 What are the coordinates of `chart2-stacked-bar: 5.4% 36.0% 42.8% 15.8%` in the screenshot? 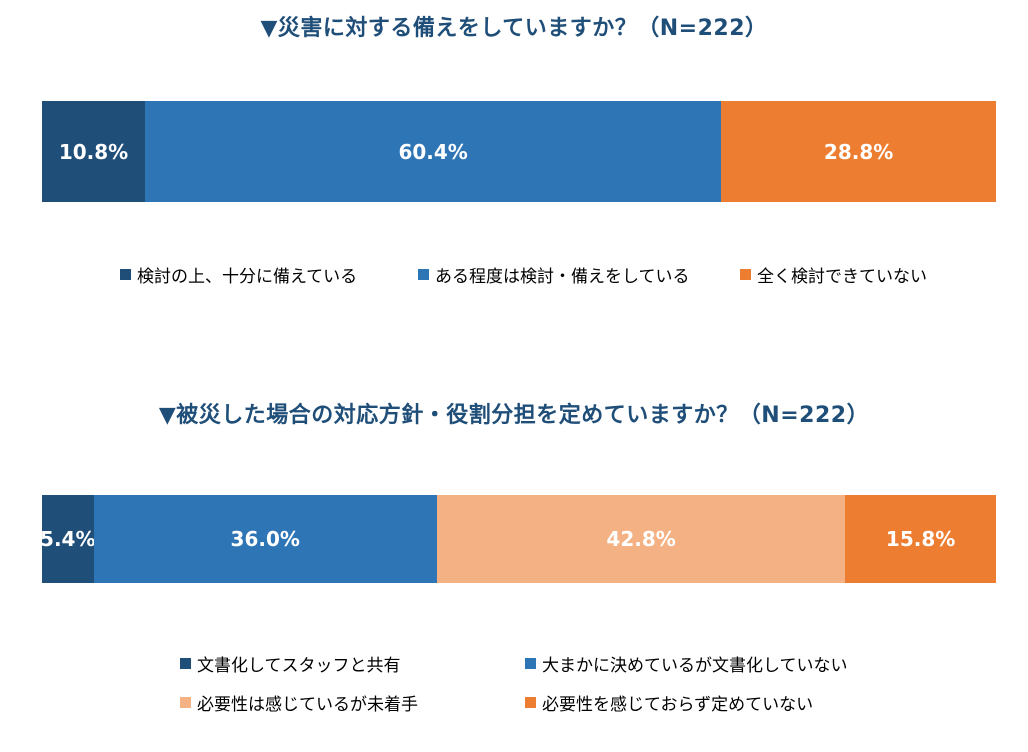 It's located at (518, 539).